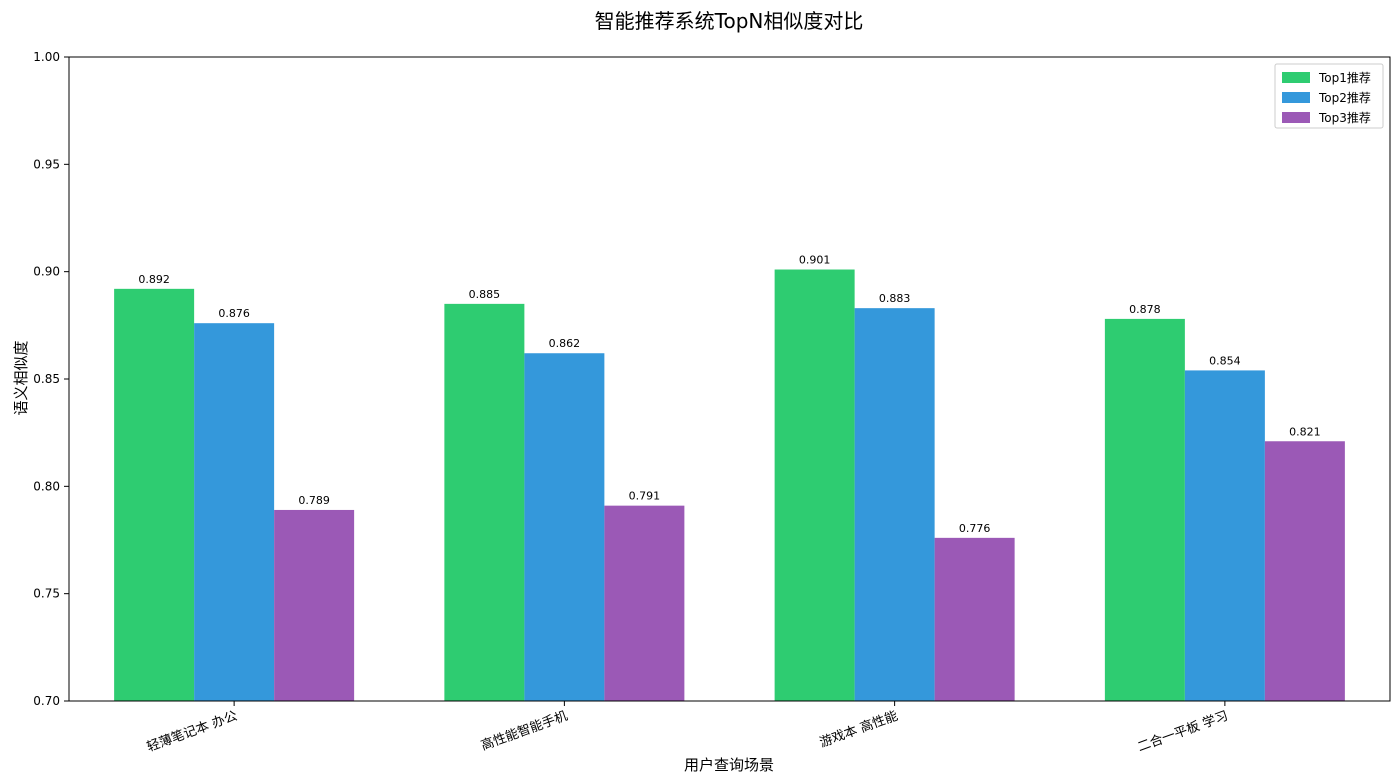 The image size is (1400, 782). Describe the element at coordinates (524, 731) in the screenshot. I see `x-tick-label: 高性能智能手机` at that location.